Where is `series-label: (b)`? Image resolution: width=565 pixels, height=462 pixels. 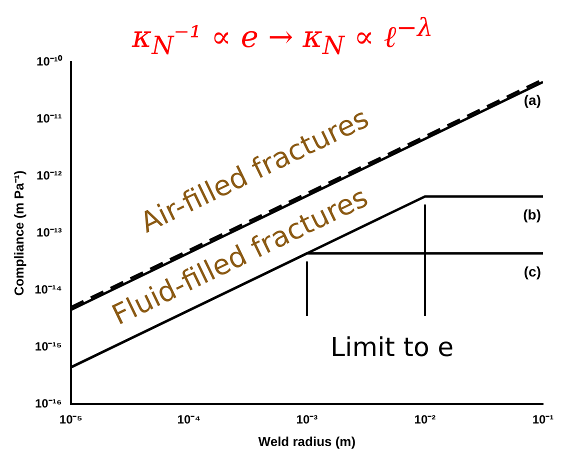
series-label: (b) is located at coordinates (532, 214).